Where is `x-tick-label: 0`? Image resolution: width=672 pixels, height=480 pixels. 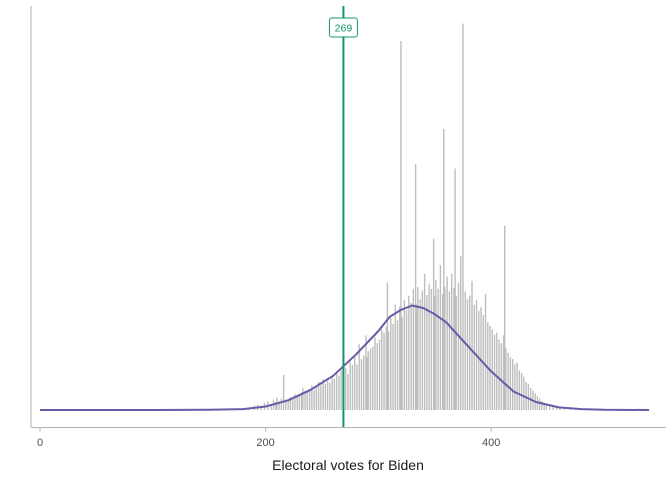 x-tick-label: 0 is located at coordinates (40, 443).